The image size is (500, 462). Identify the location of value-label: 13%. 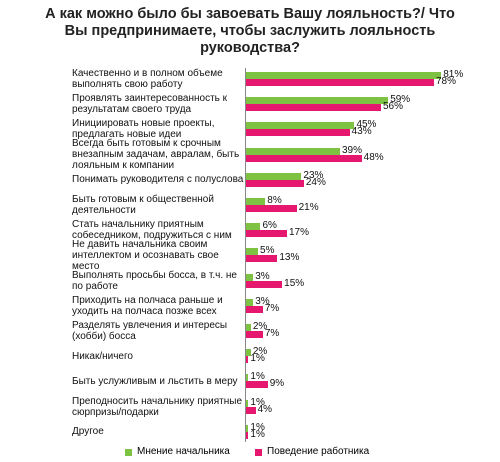
(289, 258).